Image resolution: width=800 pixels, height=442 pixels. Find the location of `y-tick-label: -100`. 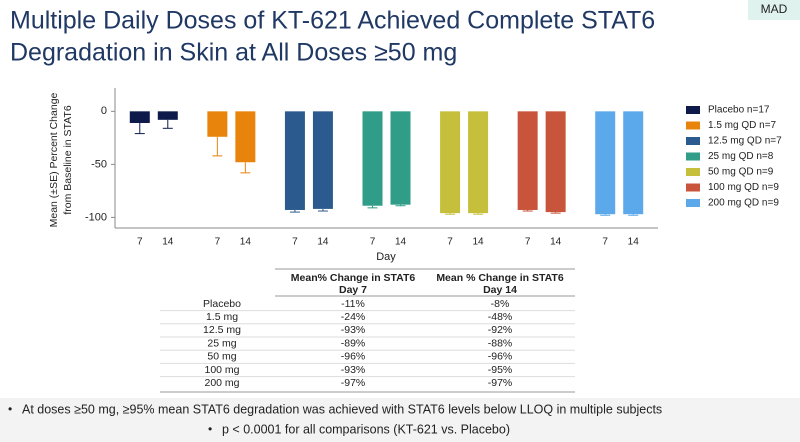

y-tick-label: -100 is located at coordinates (96, 217).